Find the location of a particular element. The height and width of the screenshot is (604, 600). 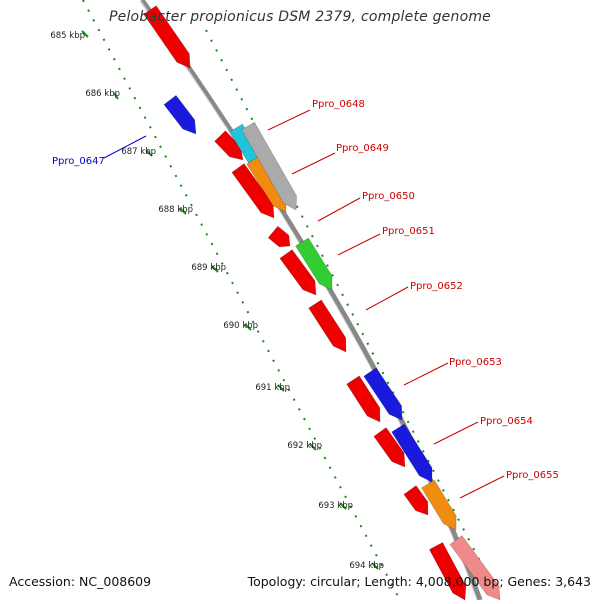

ruler-tick-label: 692 kbp is located at coordinates (304, 446).